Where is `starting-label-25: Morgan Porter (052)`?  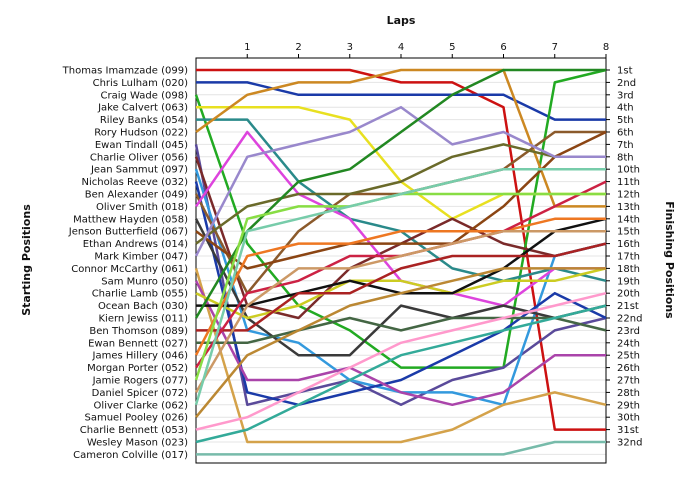
starting-label-25: Morgan Porter (052) is located at coordinates (137, 368).